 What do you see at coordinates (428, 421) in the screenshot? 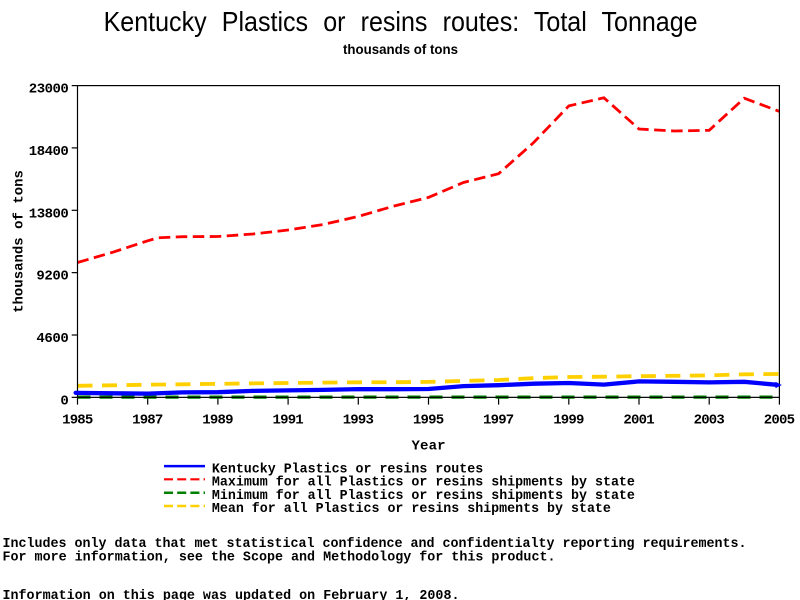
I see `svg-text: 1995` at bounding box center [428, 421].